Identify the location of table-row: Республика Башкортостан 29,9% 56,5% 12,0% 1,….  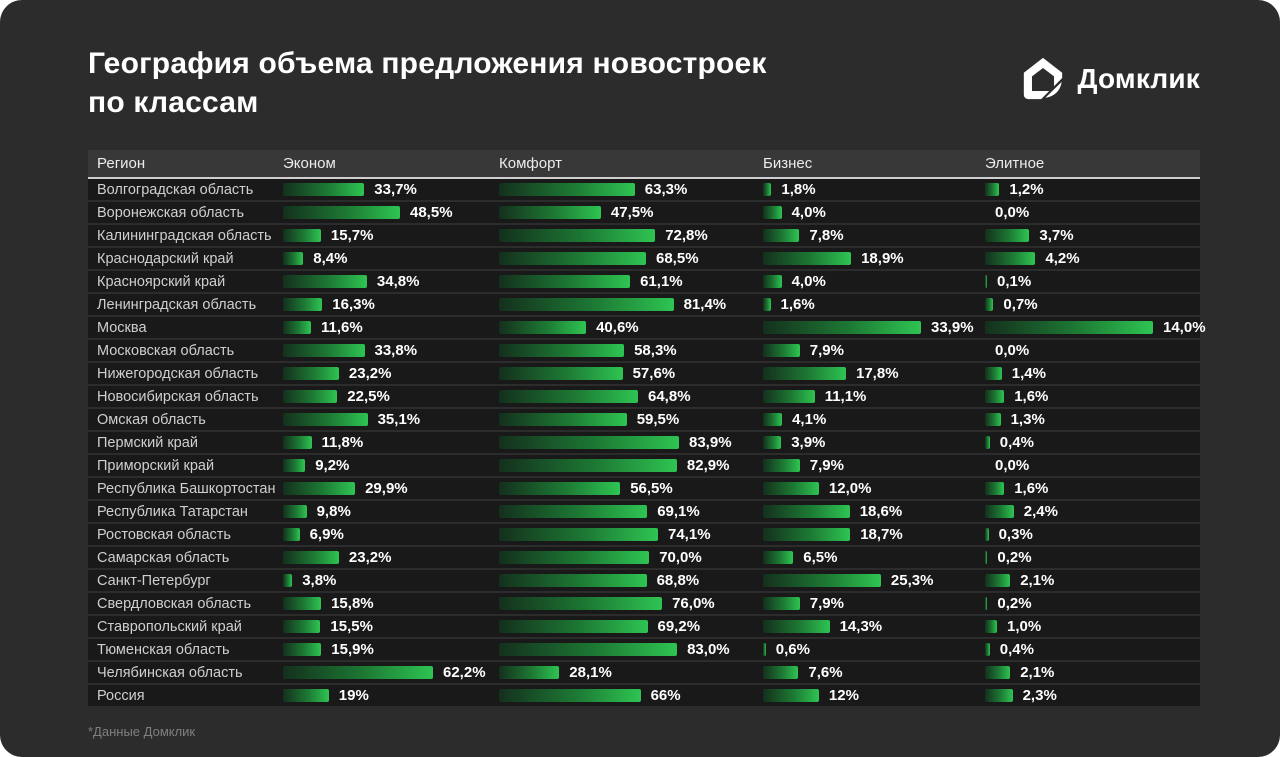
(644, 488).